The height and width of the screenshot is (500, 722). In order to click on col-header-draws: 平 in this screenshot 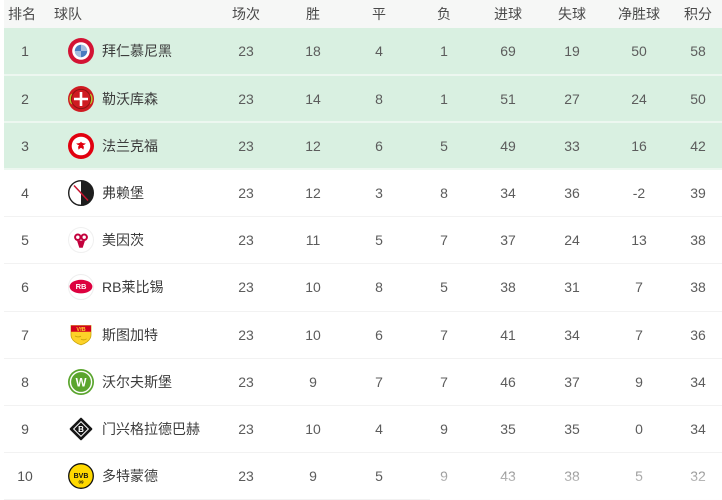, I will do `click(379, 14)`.